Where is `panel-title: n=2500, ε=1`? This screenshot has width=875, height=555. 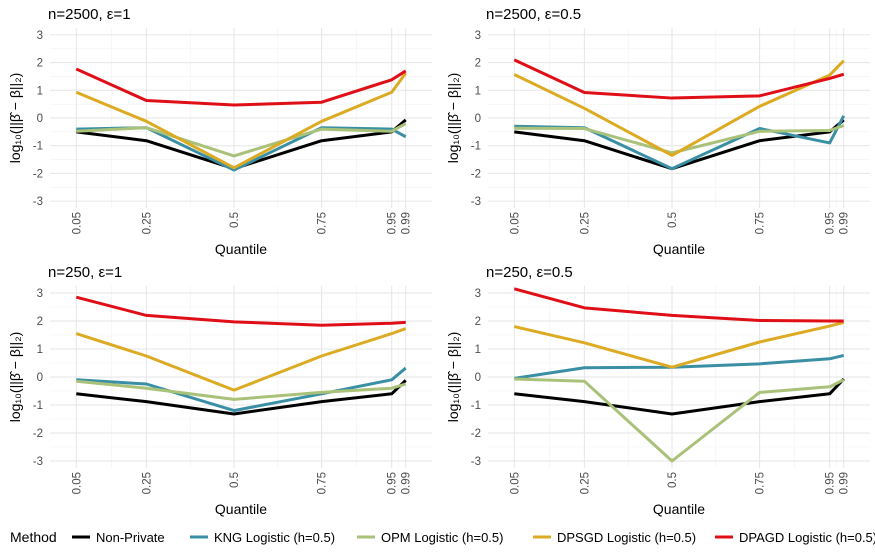 panel-title: n=2500, ε=1 is located at coordinates (89, 14).